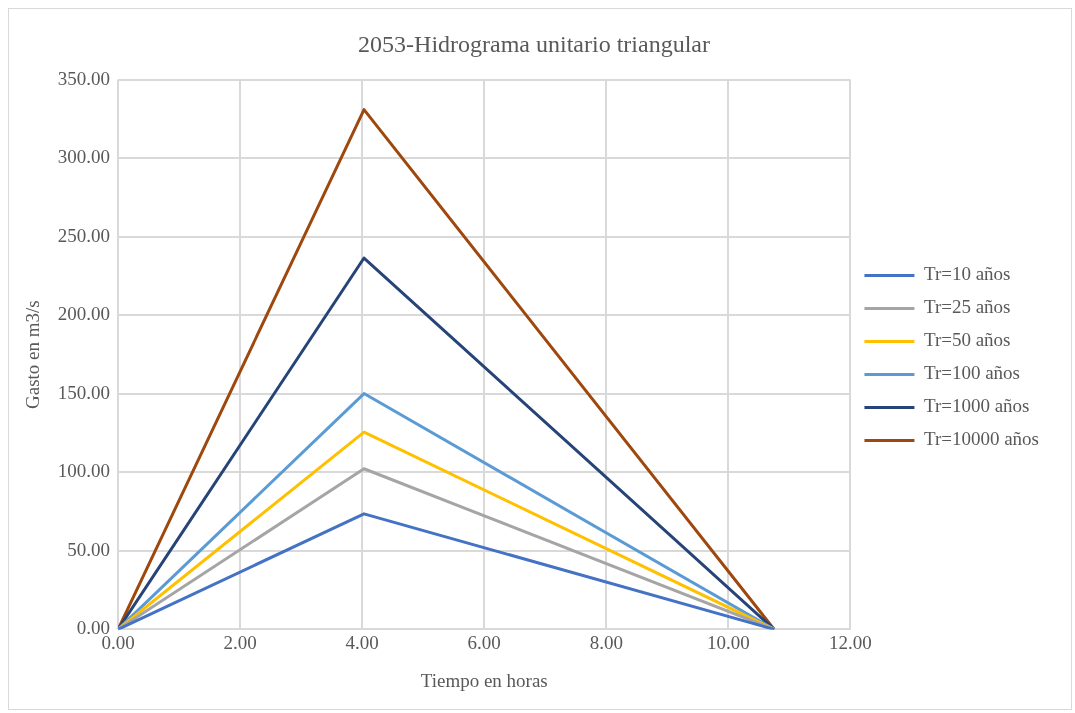 The image size is (1075, 713). Describe the element at coordinates (84, 78) in the screenshot. I see `y-tick-label: 350.00` at that location.